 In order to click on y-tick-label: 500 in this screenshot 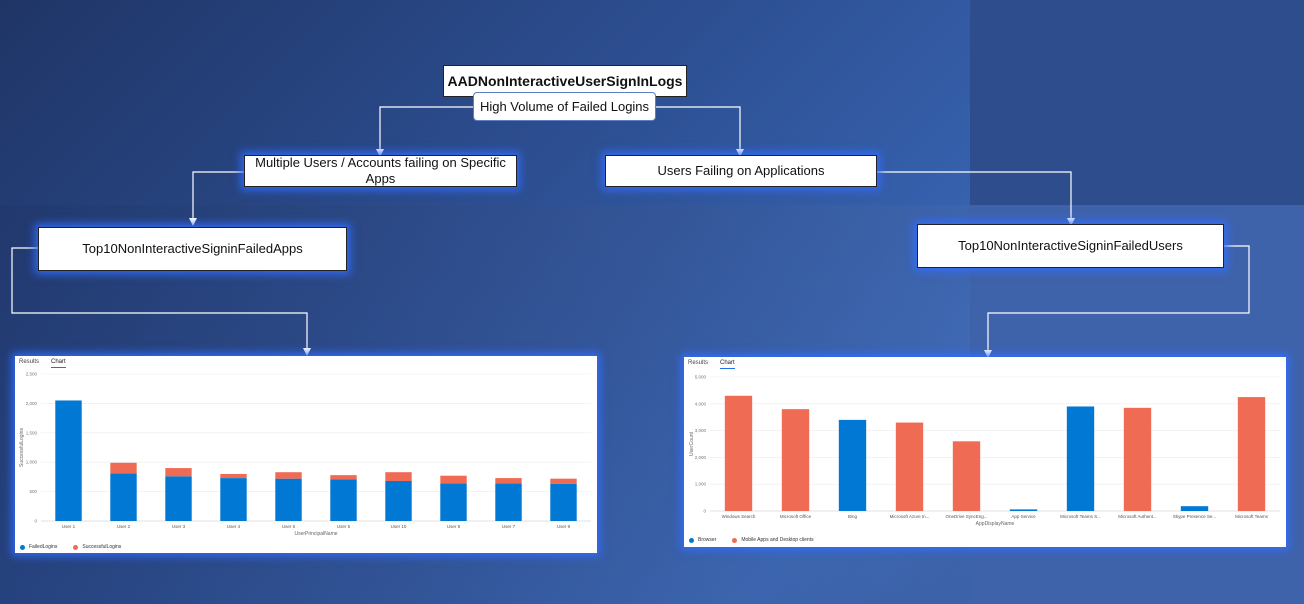, I will do `click(33, 491)`.